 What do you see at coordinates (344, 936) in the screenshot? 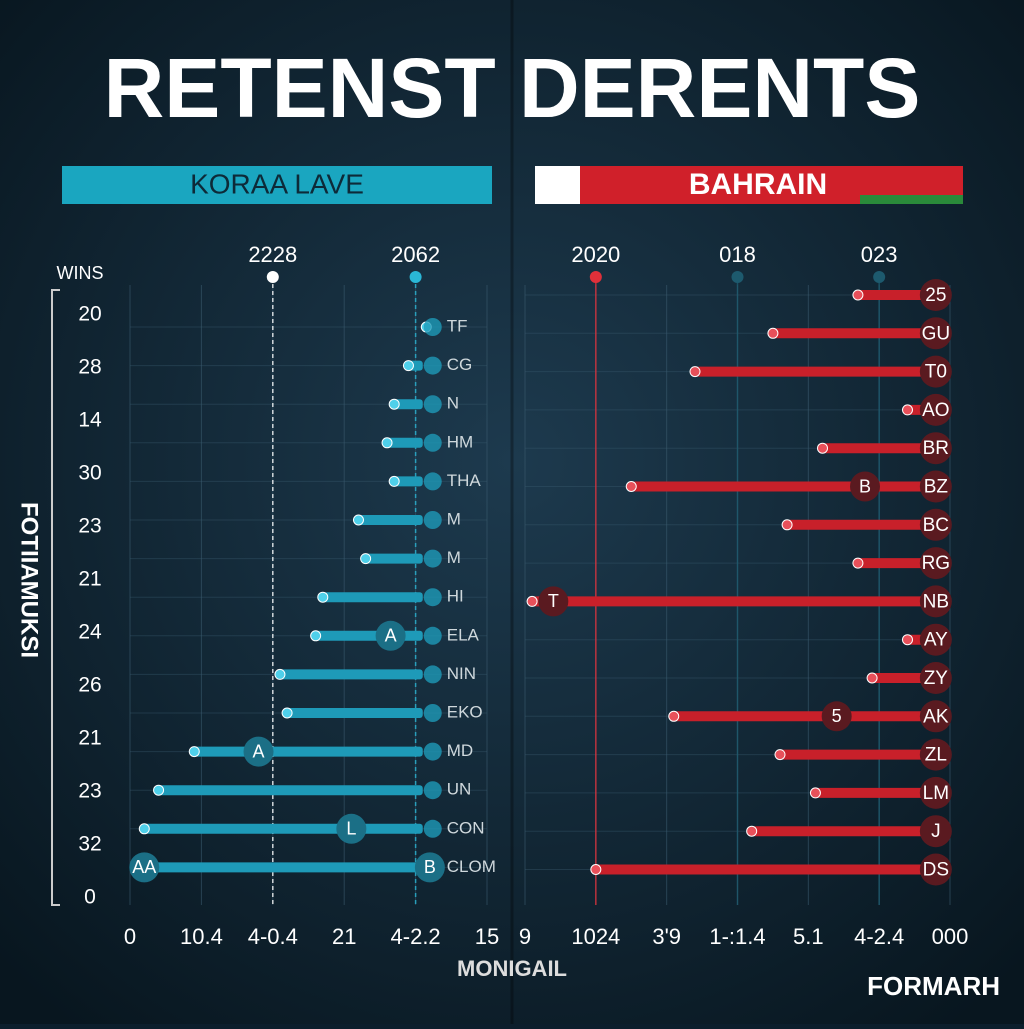
I see `x-tick-label: 21` at bounding box center [344, 936].